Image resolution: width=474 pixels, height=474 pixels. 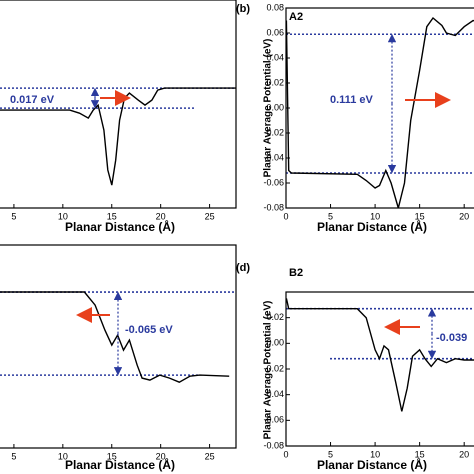 What do you see at coordinates (32, 100) in the screenshot?
I see `annotation: 0.017 eV` at bounding box center [32, 100].